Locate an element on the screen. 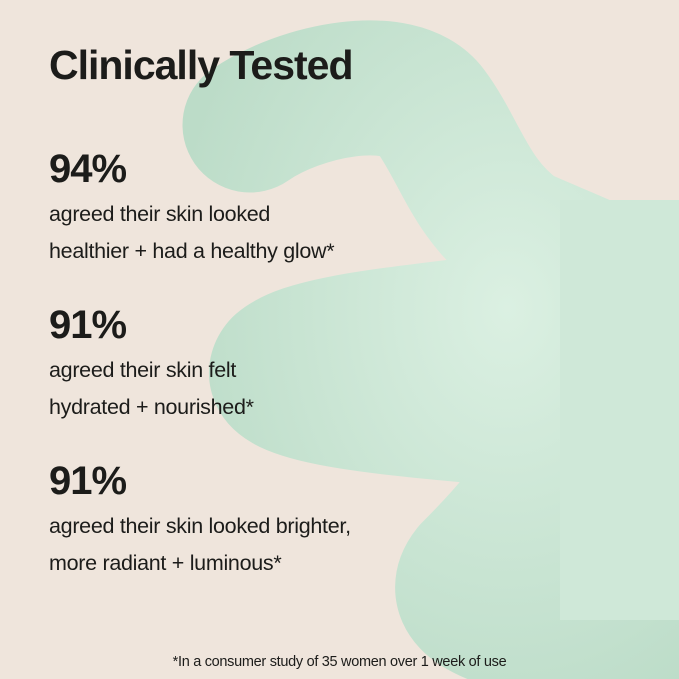 The height and width of the screenshot is (679, 679). stat-line: hydrated + nourished* is located at coordinates (151, 407).